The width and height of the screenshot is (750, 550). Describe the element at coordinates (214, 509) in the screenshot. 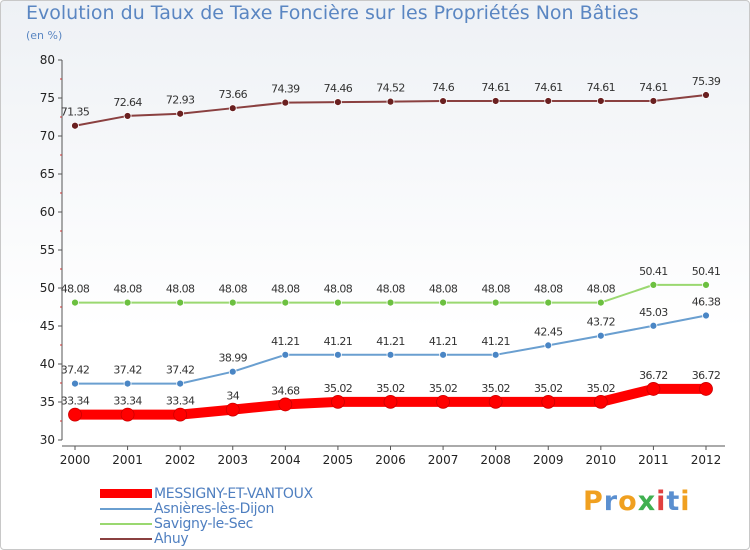

I see `legend-label: Asnières-lès-Dijon` at that location.